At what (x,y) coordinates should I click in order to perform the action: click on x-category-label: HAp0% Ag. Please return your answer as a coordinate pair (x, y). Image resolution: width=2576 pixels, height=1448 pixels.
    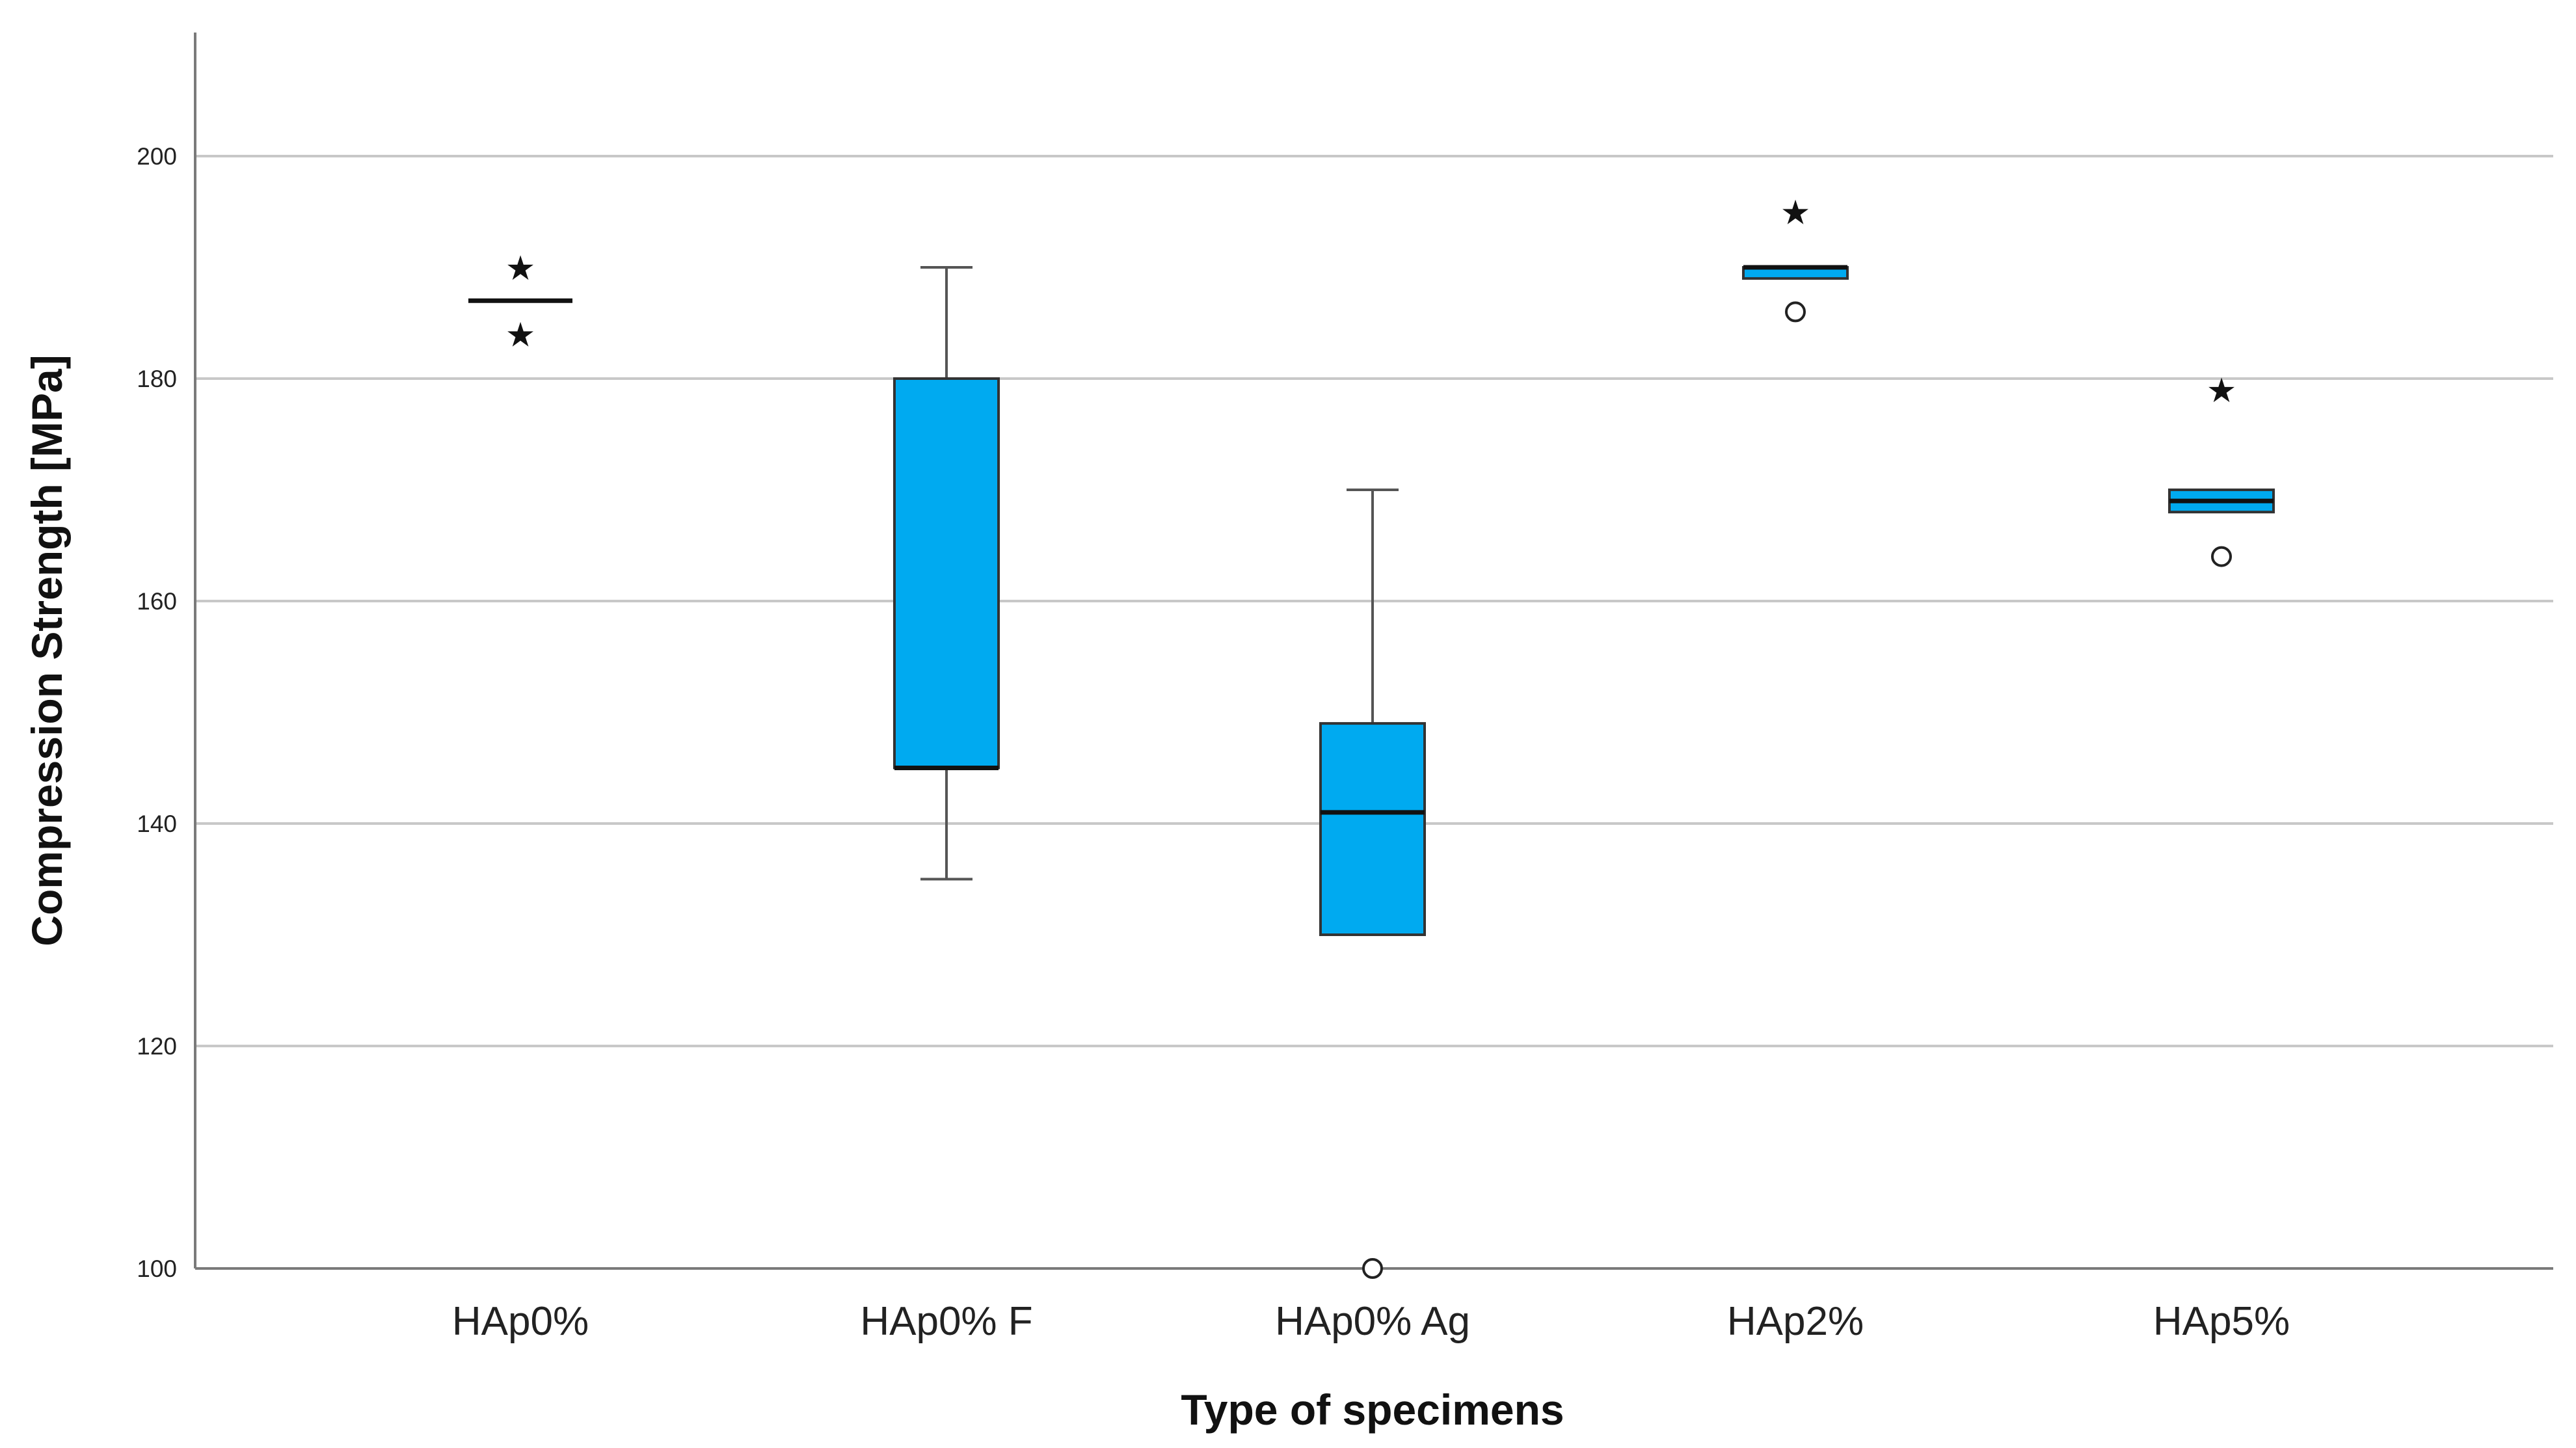
    Looking at the image, I should click on (1372, 1321).